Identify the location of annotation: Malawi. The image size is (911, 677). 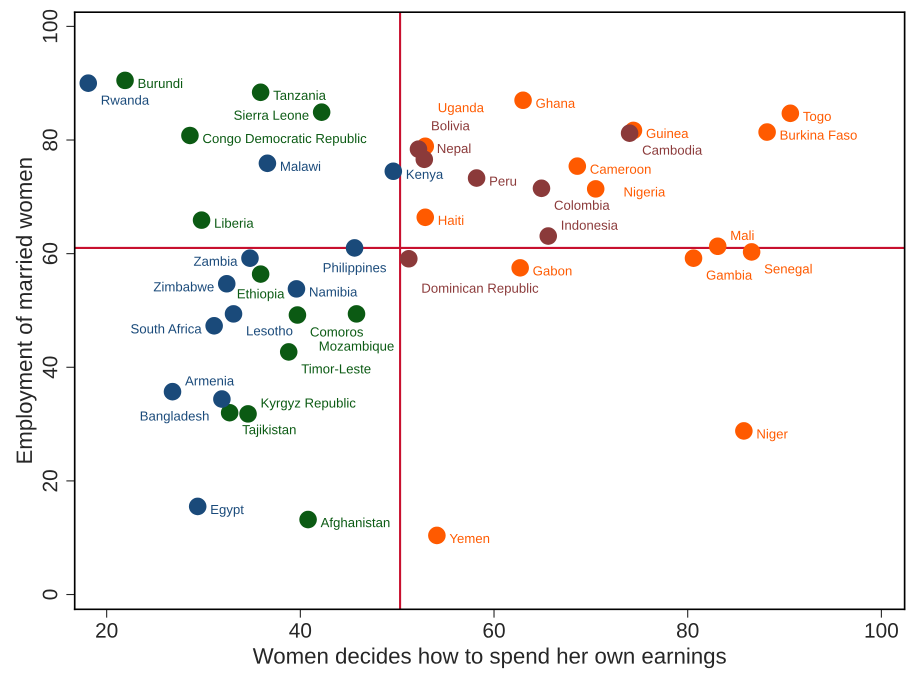
(300, 166).